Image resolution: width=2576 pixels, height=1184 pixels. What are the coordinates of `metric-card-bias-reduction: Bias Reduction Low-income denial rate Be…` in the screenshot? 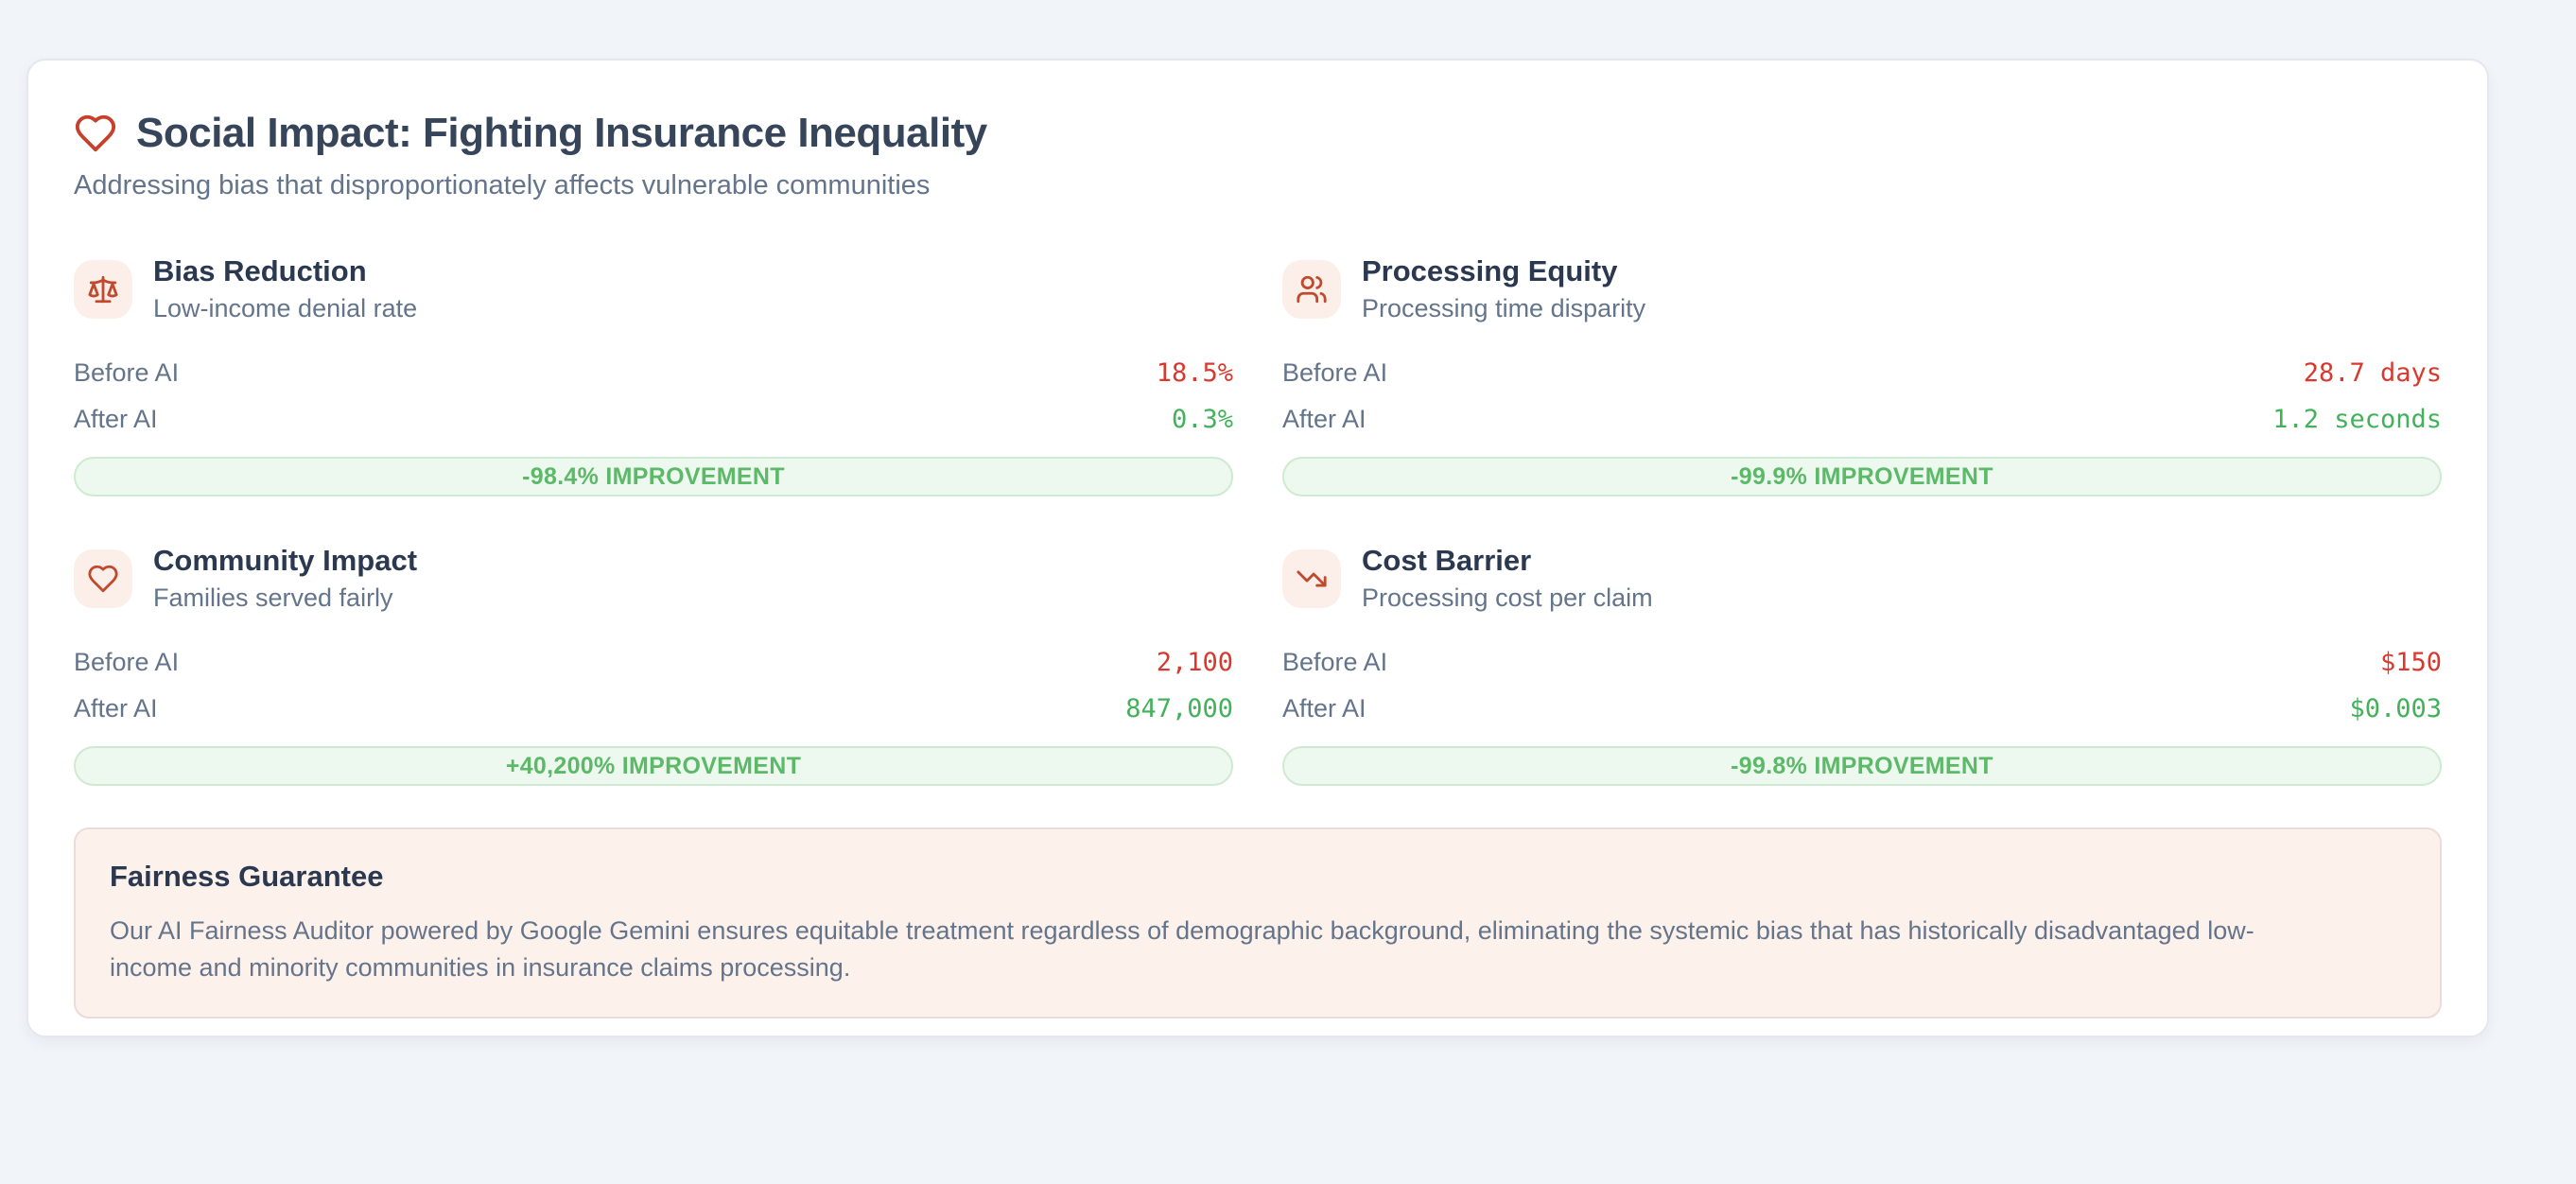 It's located at (653, 375).